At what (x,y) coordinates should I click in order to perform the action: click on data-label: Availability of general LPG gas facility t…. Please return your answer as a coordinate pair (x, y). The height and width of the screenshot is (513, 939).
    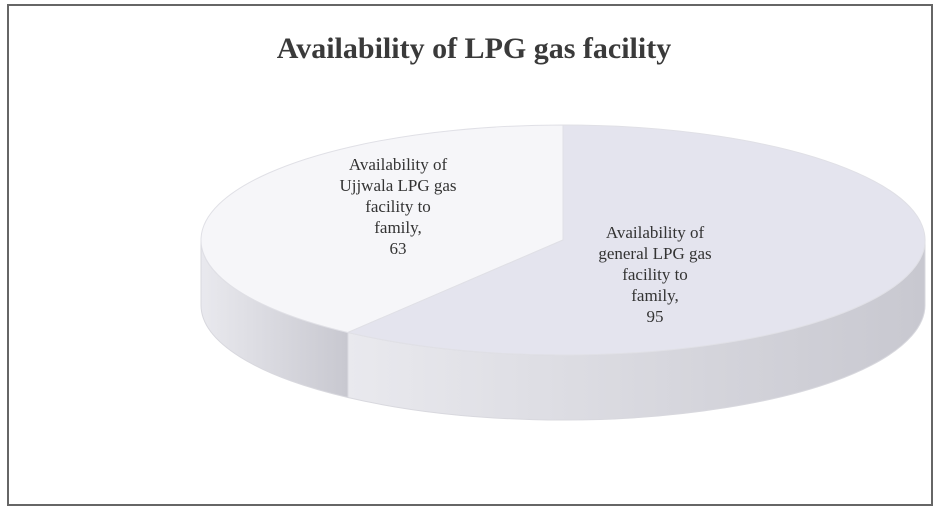
    Looking at the image, I should click on (654, 264).